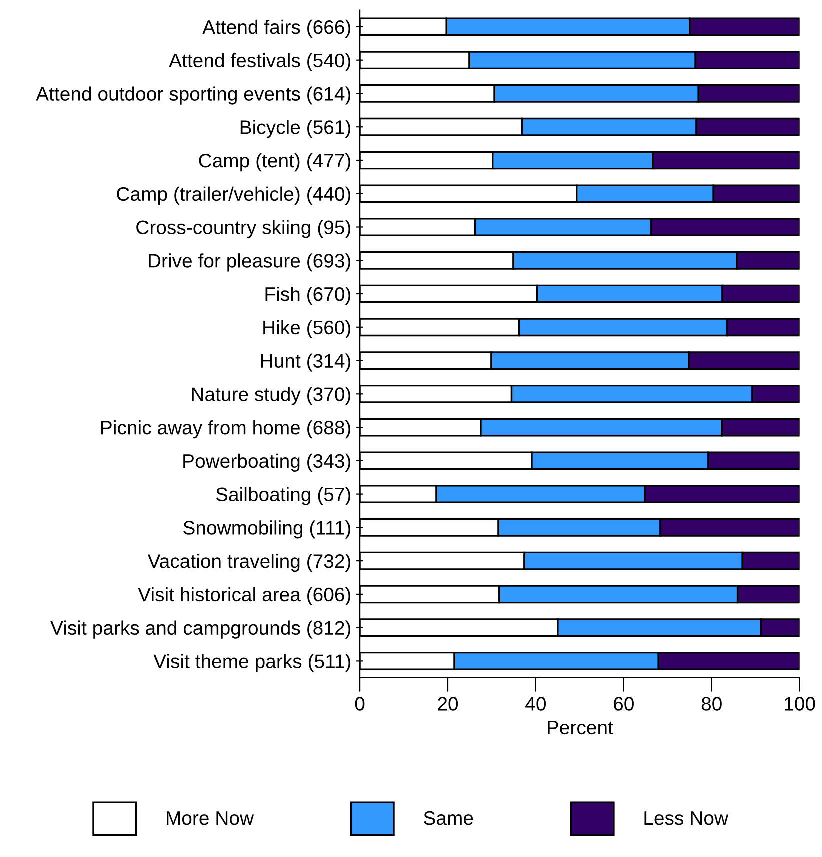 The height and width of the screenshot is (857, 822). What do you see at coordinates (449, 818) in the screenshot?
I see `legend-label: Same` at bounding box center [449, 818].